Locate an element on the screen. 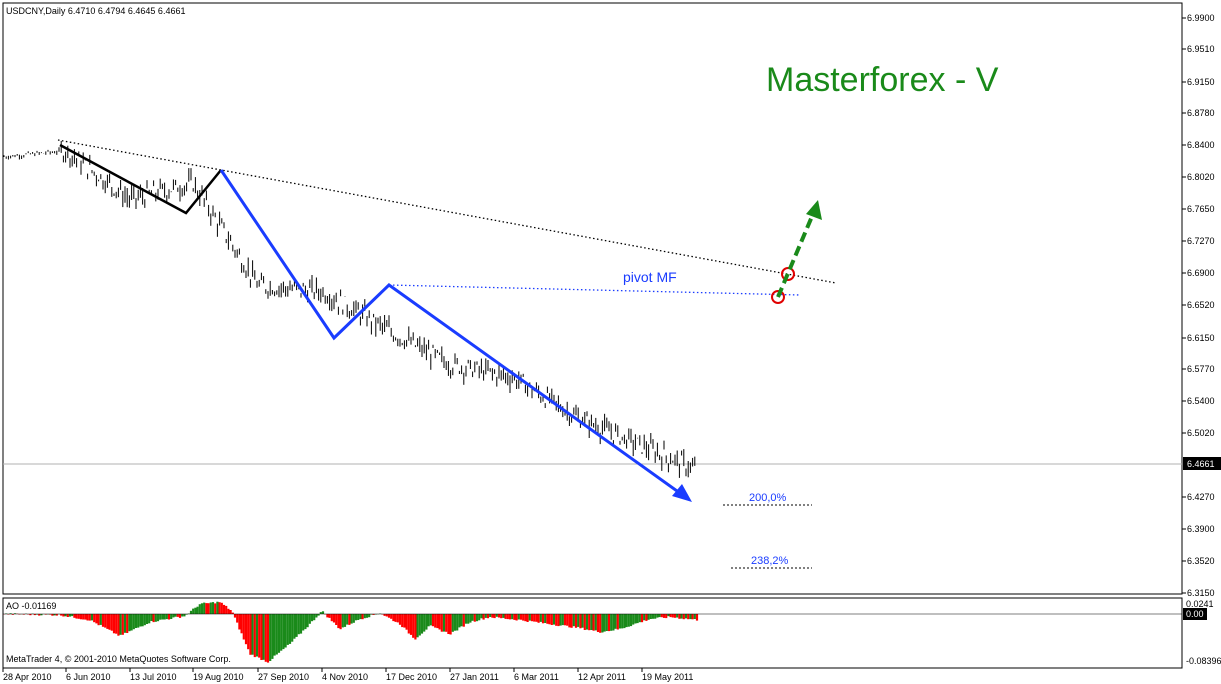 The image size is (1221, 684). pivot-circle-lower is located at coordinates (778, 297).